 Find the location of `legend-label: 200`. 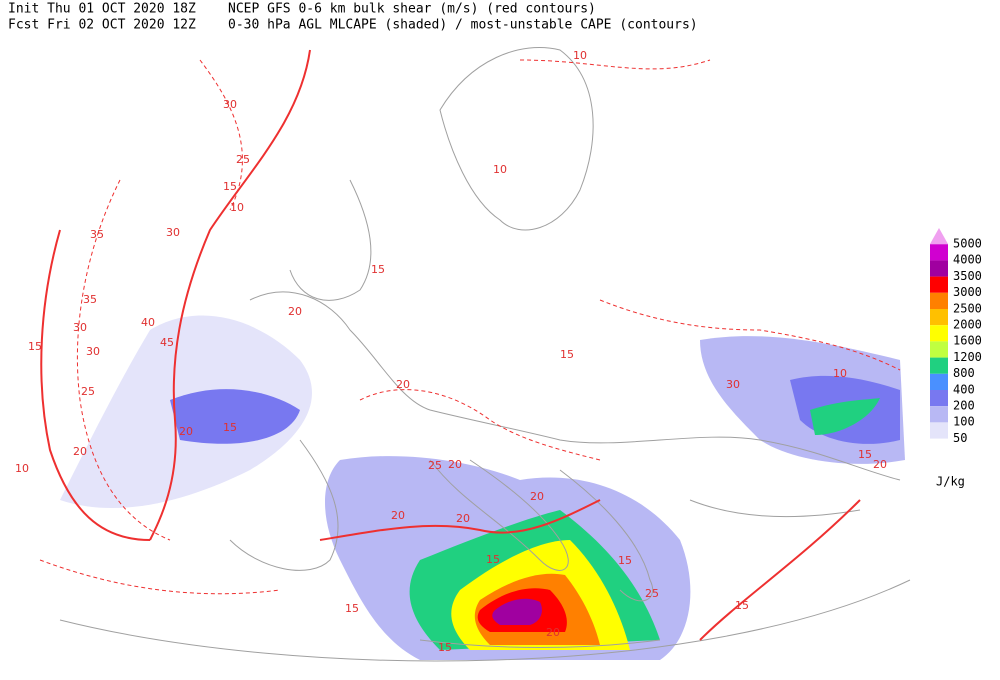

legend-label: 200 is located at coordinates (964, 406).